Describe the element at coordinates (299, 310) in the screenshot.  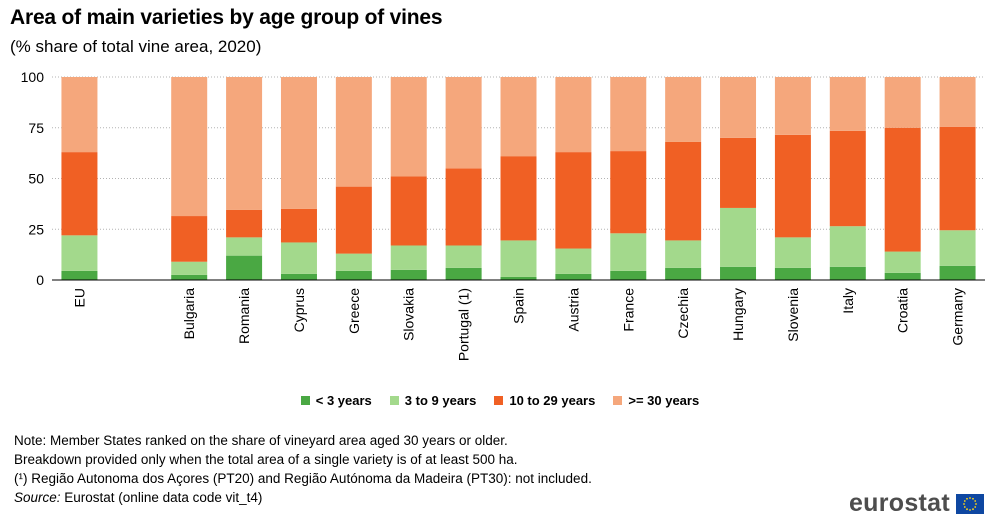
I see `x-tick-label: Cyprus` at that location.